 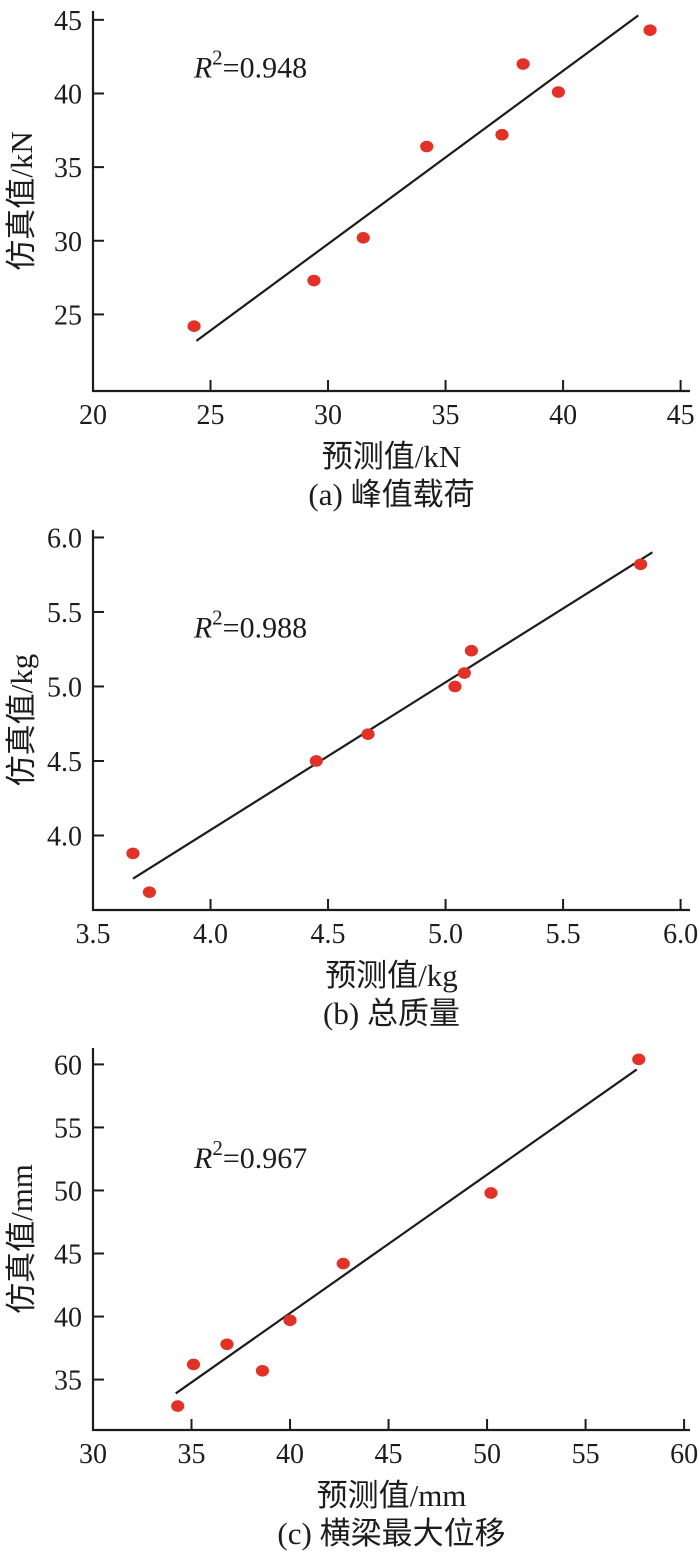 I want to click on x-tick-label: 4.0, so click(x=210, y=934).